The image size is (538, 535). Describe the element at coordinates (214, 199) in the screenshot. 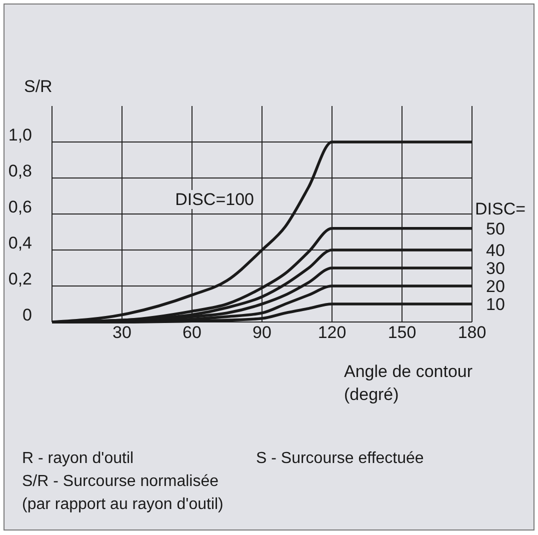

I see `text: DISC=100` at that location.